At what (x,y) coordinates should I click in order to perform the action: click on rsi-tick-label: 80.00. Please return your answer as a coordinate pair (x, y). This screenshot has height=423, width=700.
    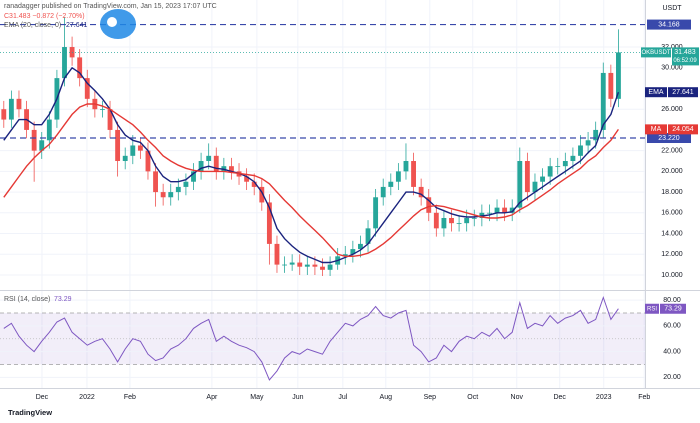
    Looking at the image, I should click on (672, 300).